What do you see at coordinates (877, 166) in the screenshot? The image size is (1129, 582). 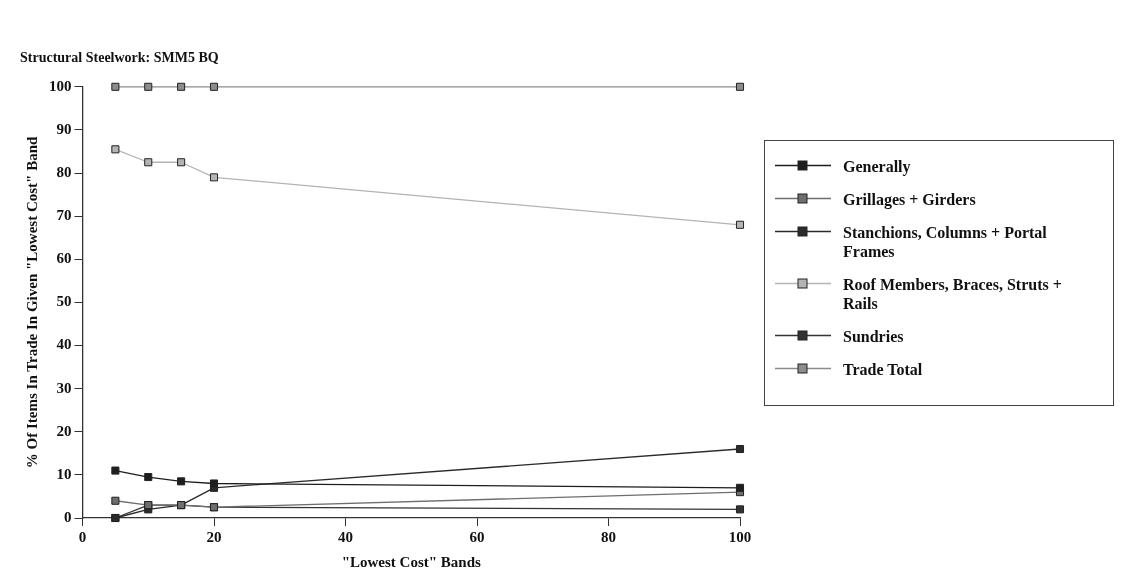 I see `legend-label: Generally` at bounding box center [877, 166].